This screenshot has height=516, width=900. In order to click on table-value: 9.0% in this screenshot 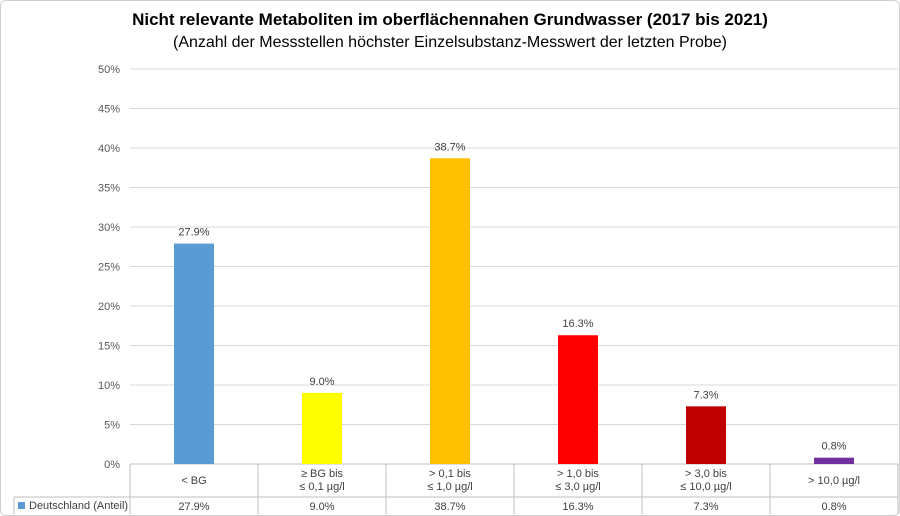, I will do `click(321, 507)`.